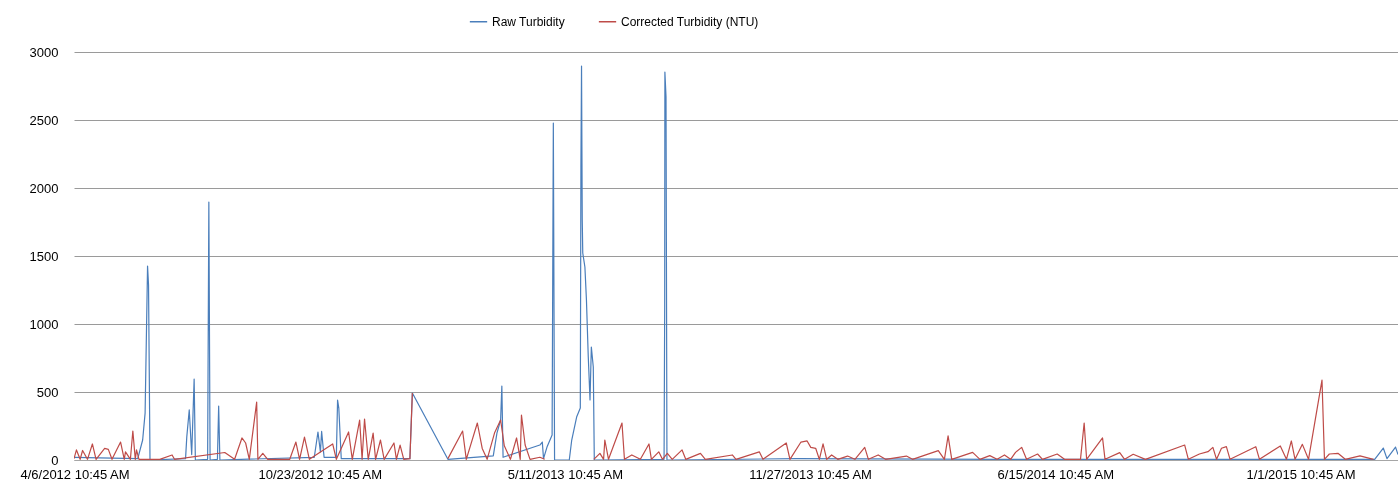 This screenshot has width=1398, height=489. Describe the element at coordinates (528, 21) in the screenshot. I see `legend-label: Raw Turbidity` at that location.